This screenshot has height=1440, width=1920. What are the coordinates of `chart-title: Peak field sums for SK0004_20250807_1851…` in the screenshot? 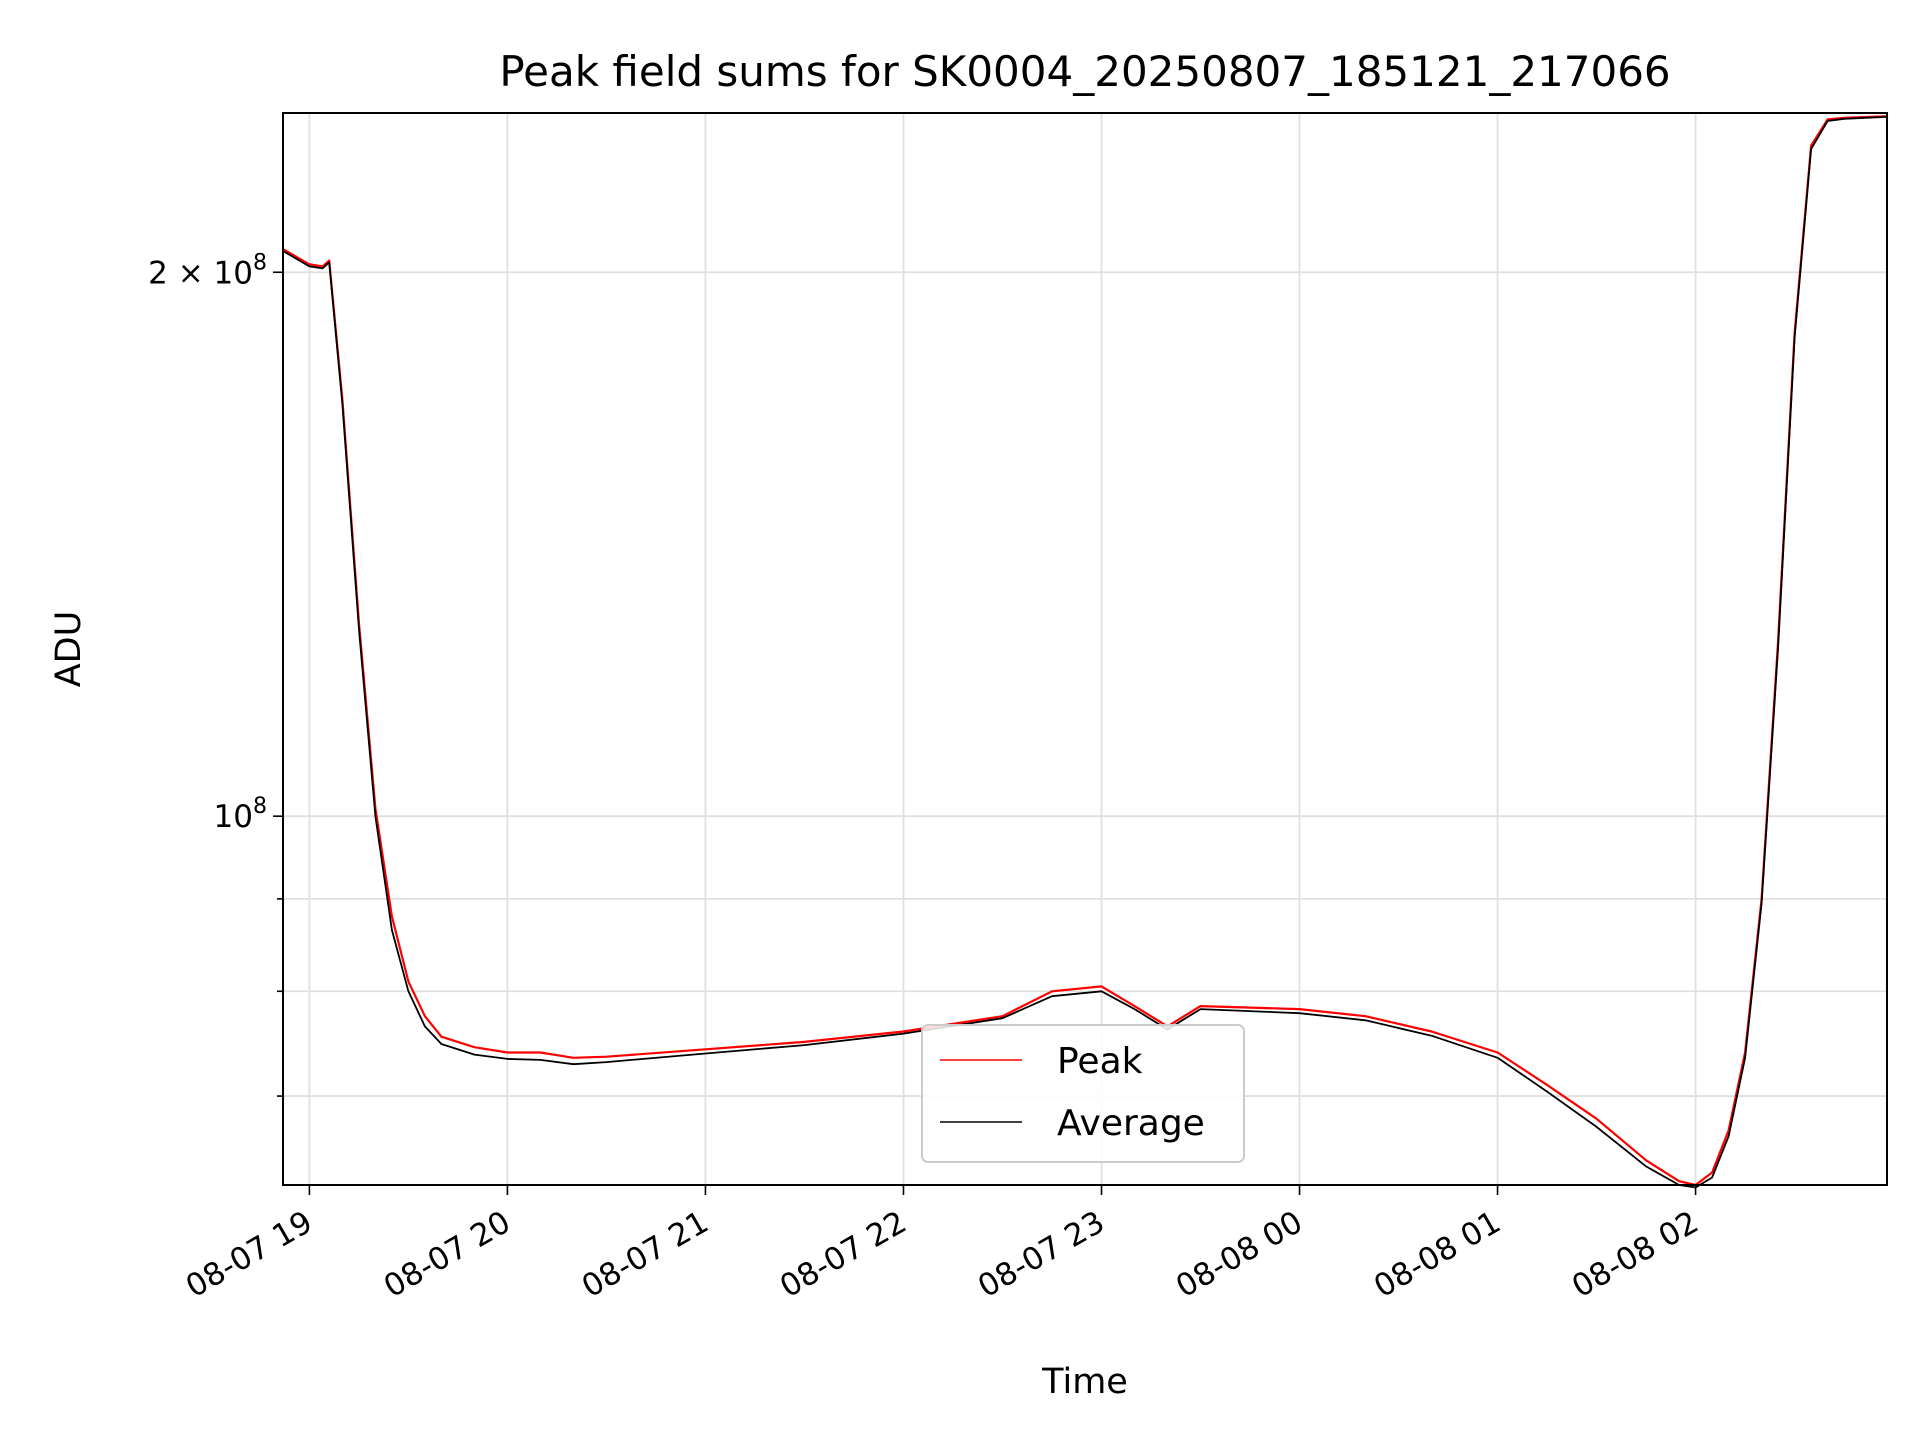 It's located at (1084, 71).